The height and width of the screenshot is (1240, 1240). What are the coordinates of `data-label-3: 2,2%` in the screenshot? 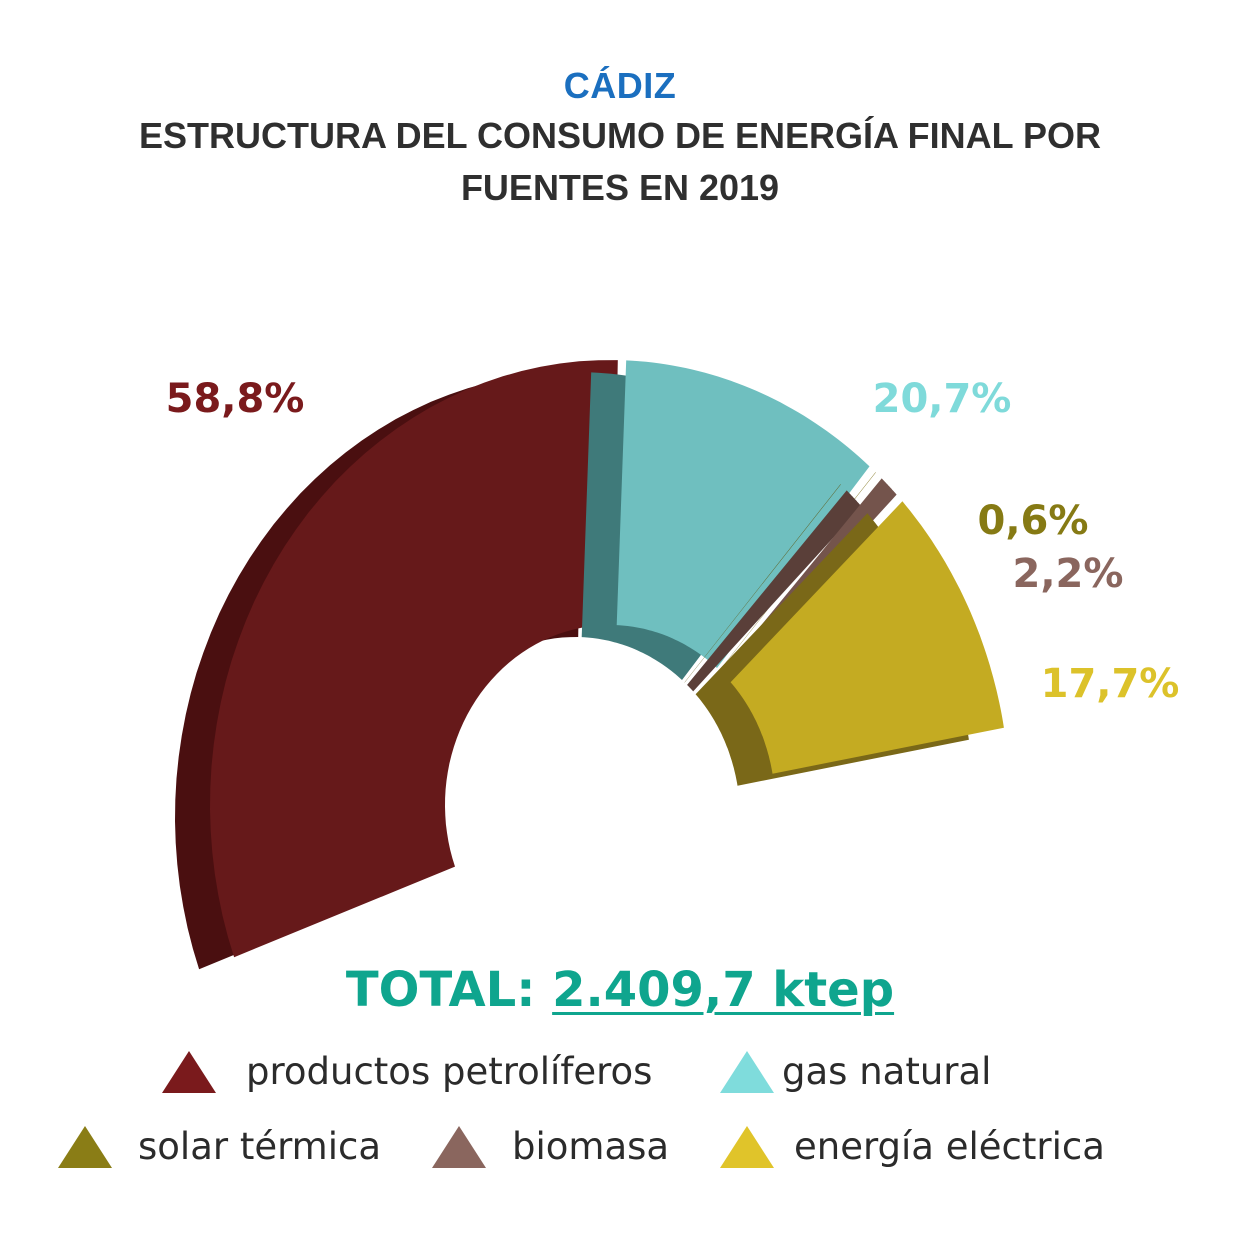 It's located at (1068, 574).